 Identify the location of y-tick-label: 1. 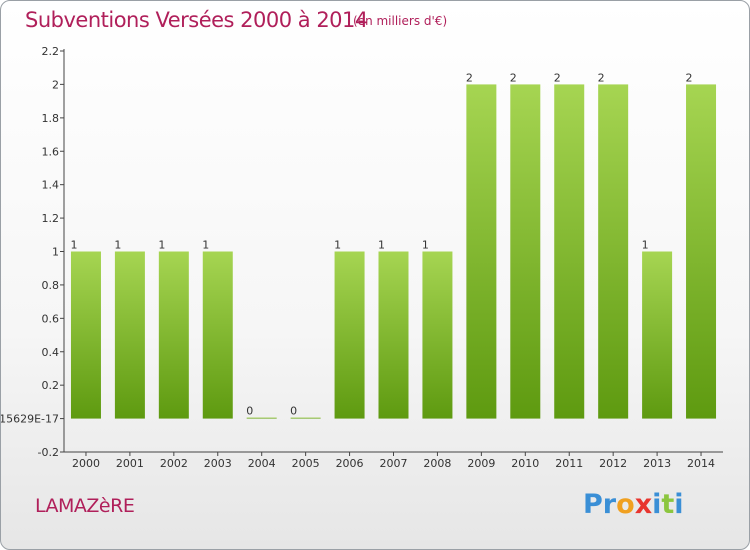
(55, 252).